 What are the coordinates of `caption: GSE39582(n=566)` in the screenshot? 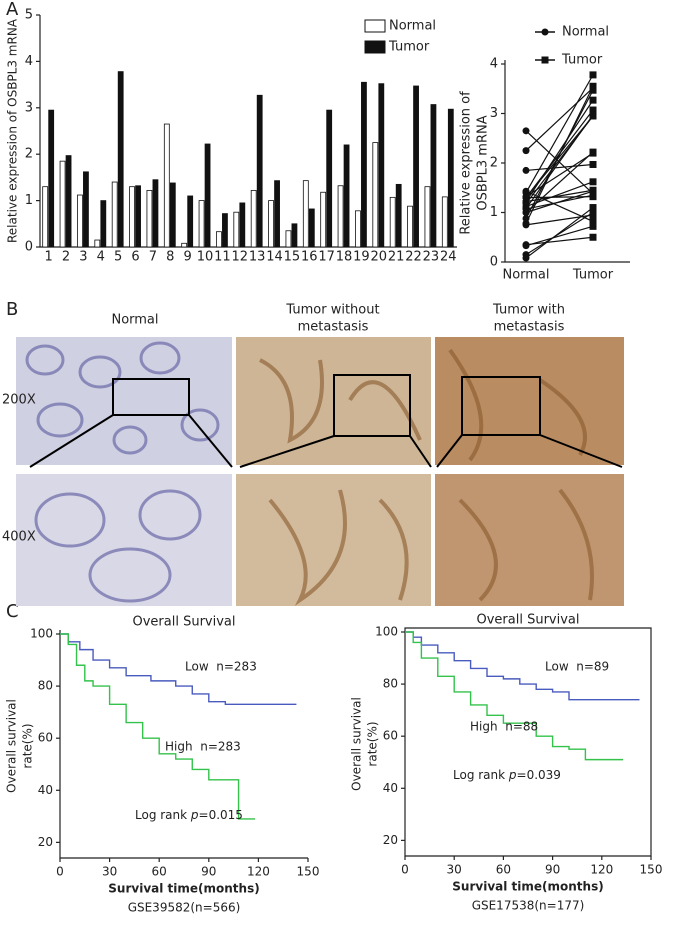 It's located at (184, 908).